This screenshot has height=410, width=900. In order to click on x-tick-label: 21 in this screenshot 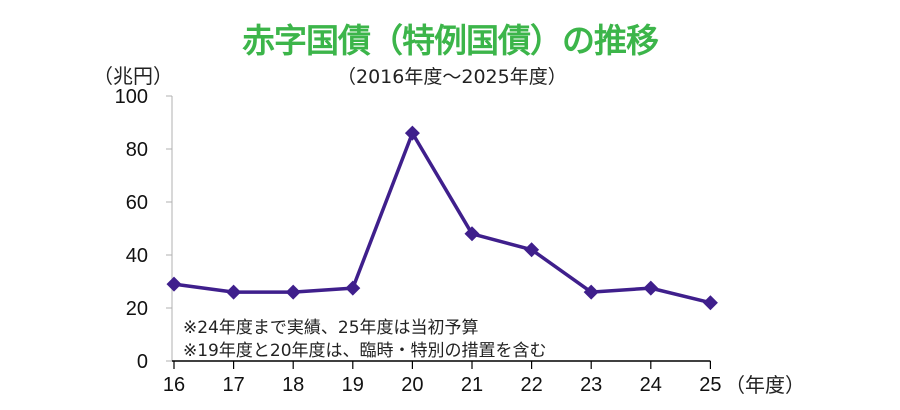, I will do `click(472, 385)`.